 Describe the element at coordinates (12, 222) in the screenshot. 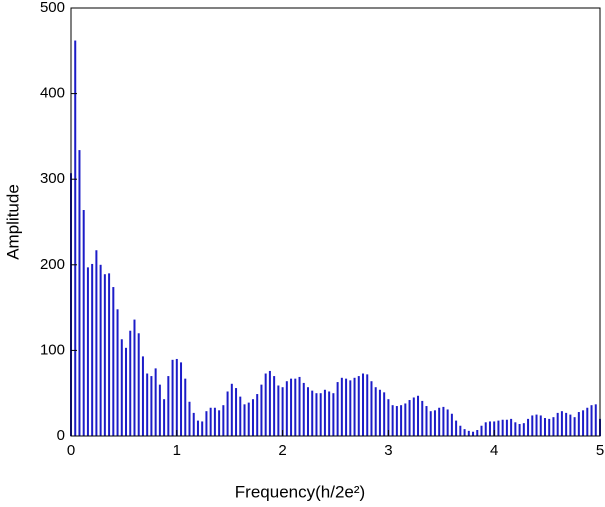

I see `y-axis-label: Amplitude` at that location.